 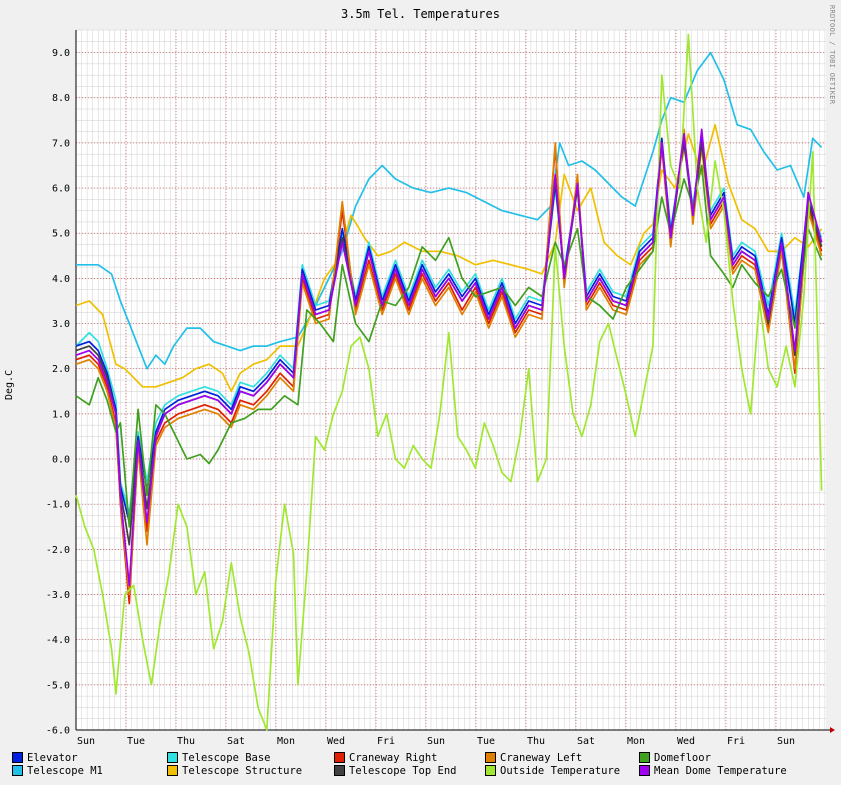 What do you see at coordinates (58, 685) in the screenshot?
I see `y-tick-label: -5.0` at bounding box center [58, 685].